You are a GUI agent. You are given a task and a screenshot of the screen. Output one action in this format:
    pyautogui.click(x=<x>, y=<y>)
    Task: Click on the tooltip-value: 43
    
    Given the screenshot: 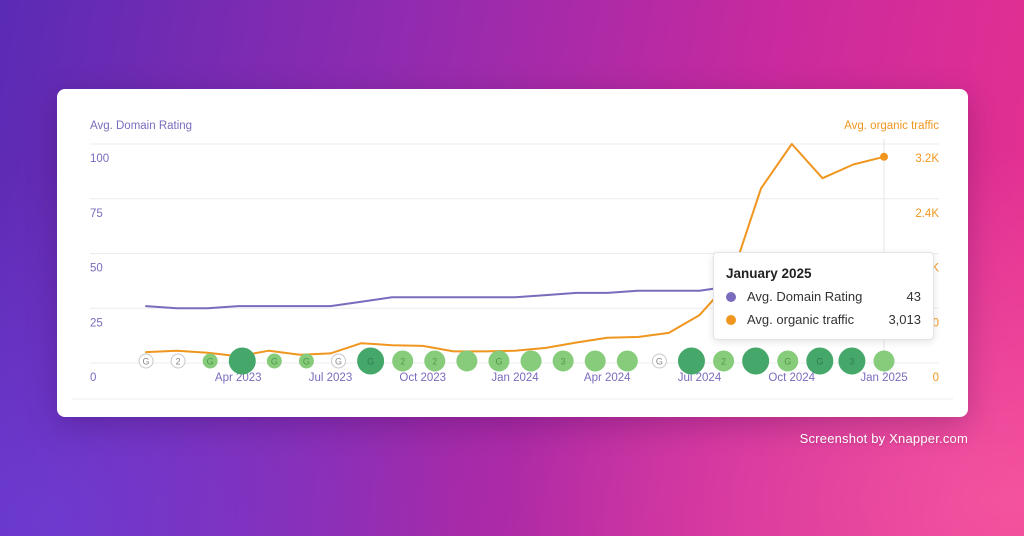 What is the action you would take?
    pyautogui.click(x=913, y=296)
    